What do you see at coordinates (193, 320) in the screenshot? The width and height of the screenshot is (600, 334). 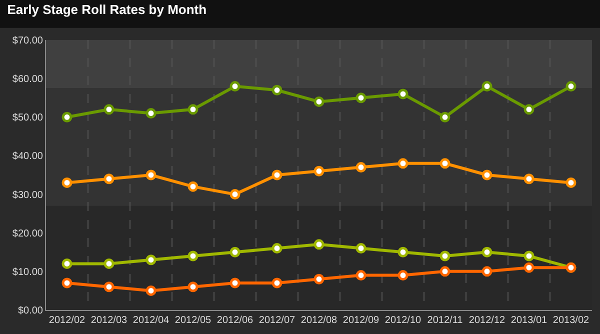 I see `x-tick-label: 2012/05` at bounding box center [193, 320].